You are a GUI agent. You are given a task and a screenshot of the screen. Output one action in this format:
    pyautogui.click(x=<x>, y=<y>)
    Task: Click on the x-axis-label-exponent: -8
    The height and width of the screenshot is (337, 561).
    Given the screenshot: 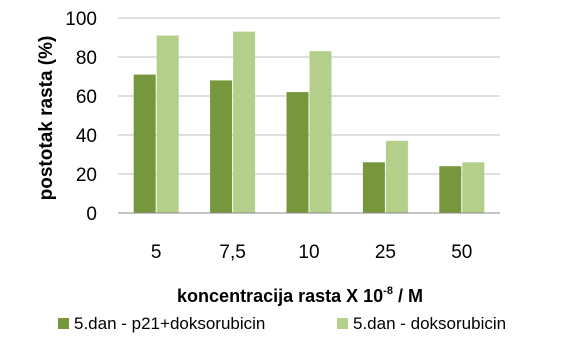 What is the action you would take?
    pyautogui.click(x=388, y=291)
    